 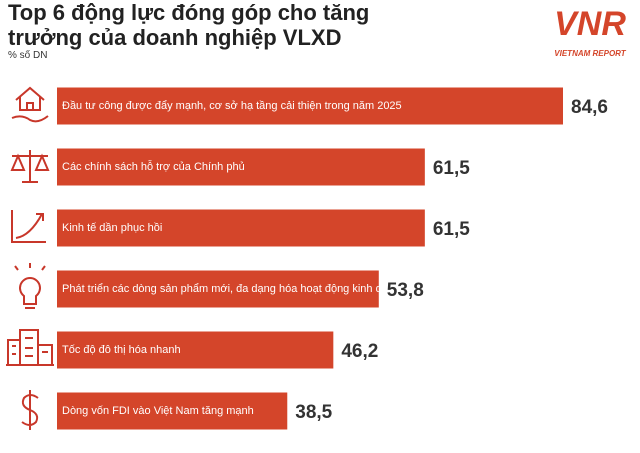 What do you see at coordinates (153, 166) in the screenshot?
I see `category-label: Các chính sách hỗ trợ của Chính phủ` at bounding box center [153, 166].